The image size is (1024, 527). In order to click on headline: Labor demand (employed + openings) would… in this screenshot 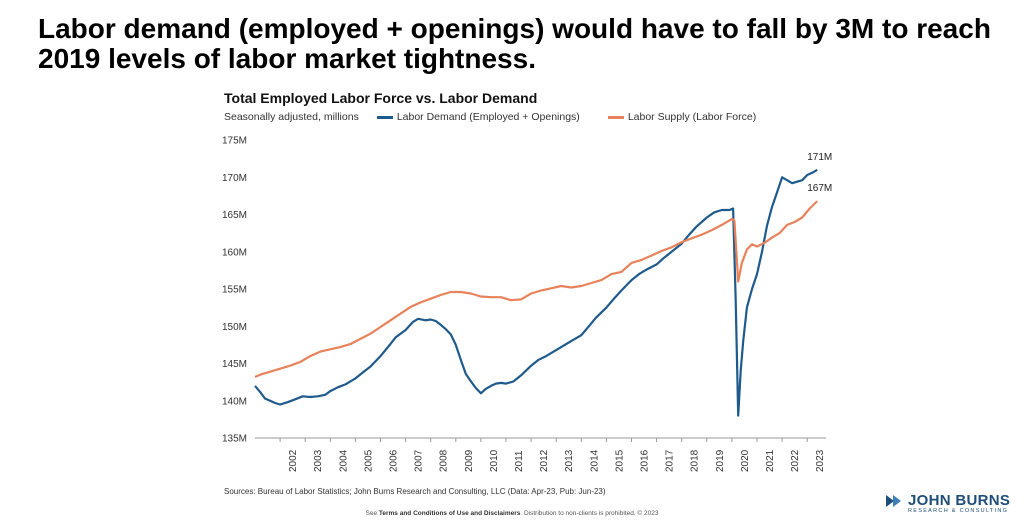, I will do `click(514, 43)`.